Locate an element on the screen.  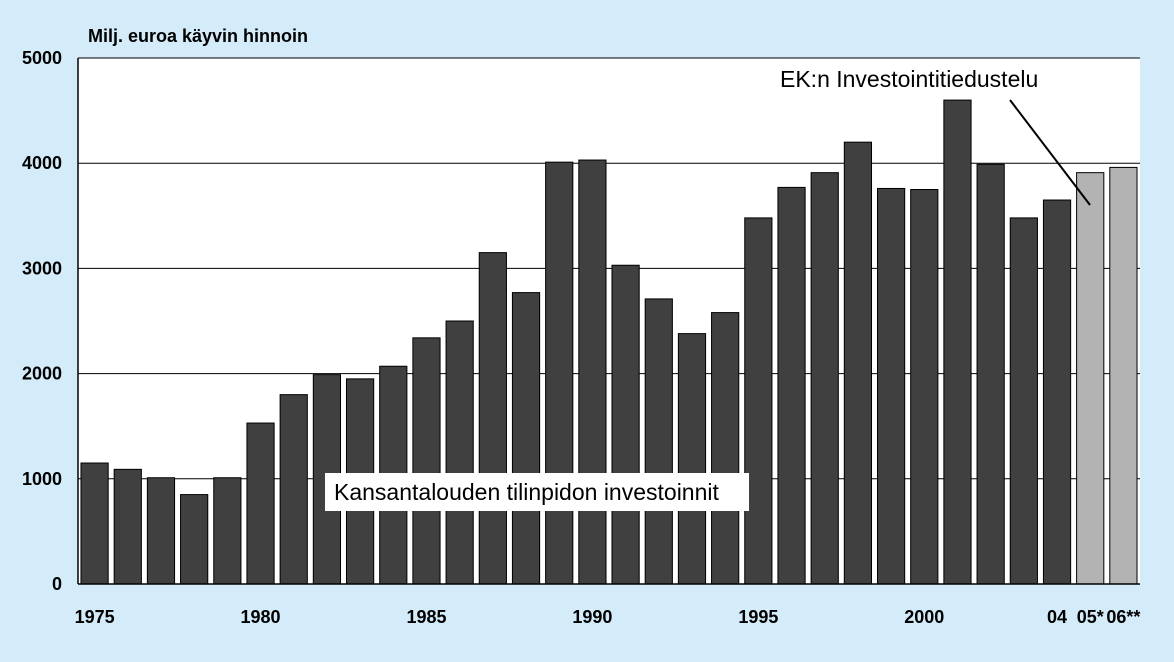
bar-1986 is located at coordinates (459, 452).